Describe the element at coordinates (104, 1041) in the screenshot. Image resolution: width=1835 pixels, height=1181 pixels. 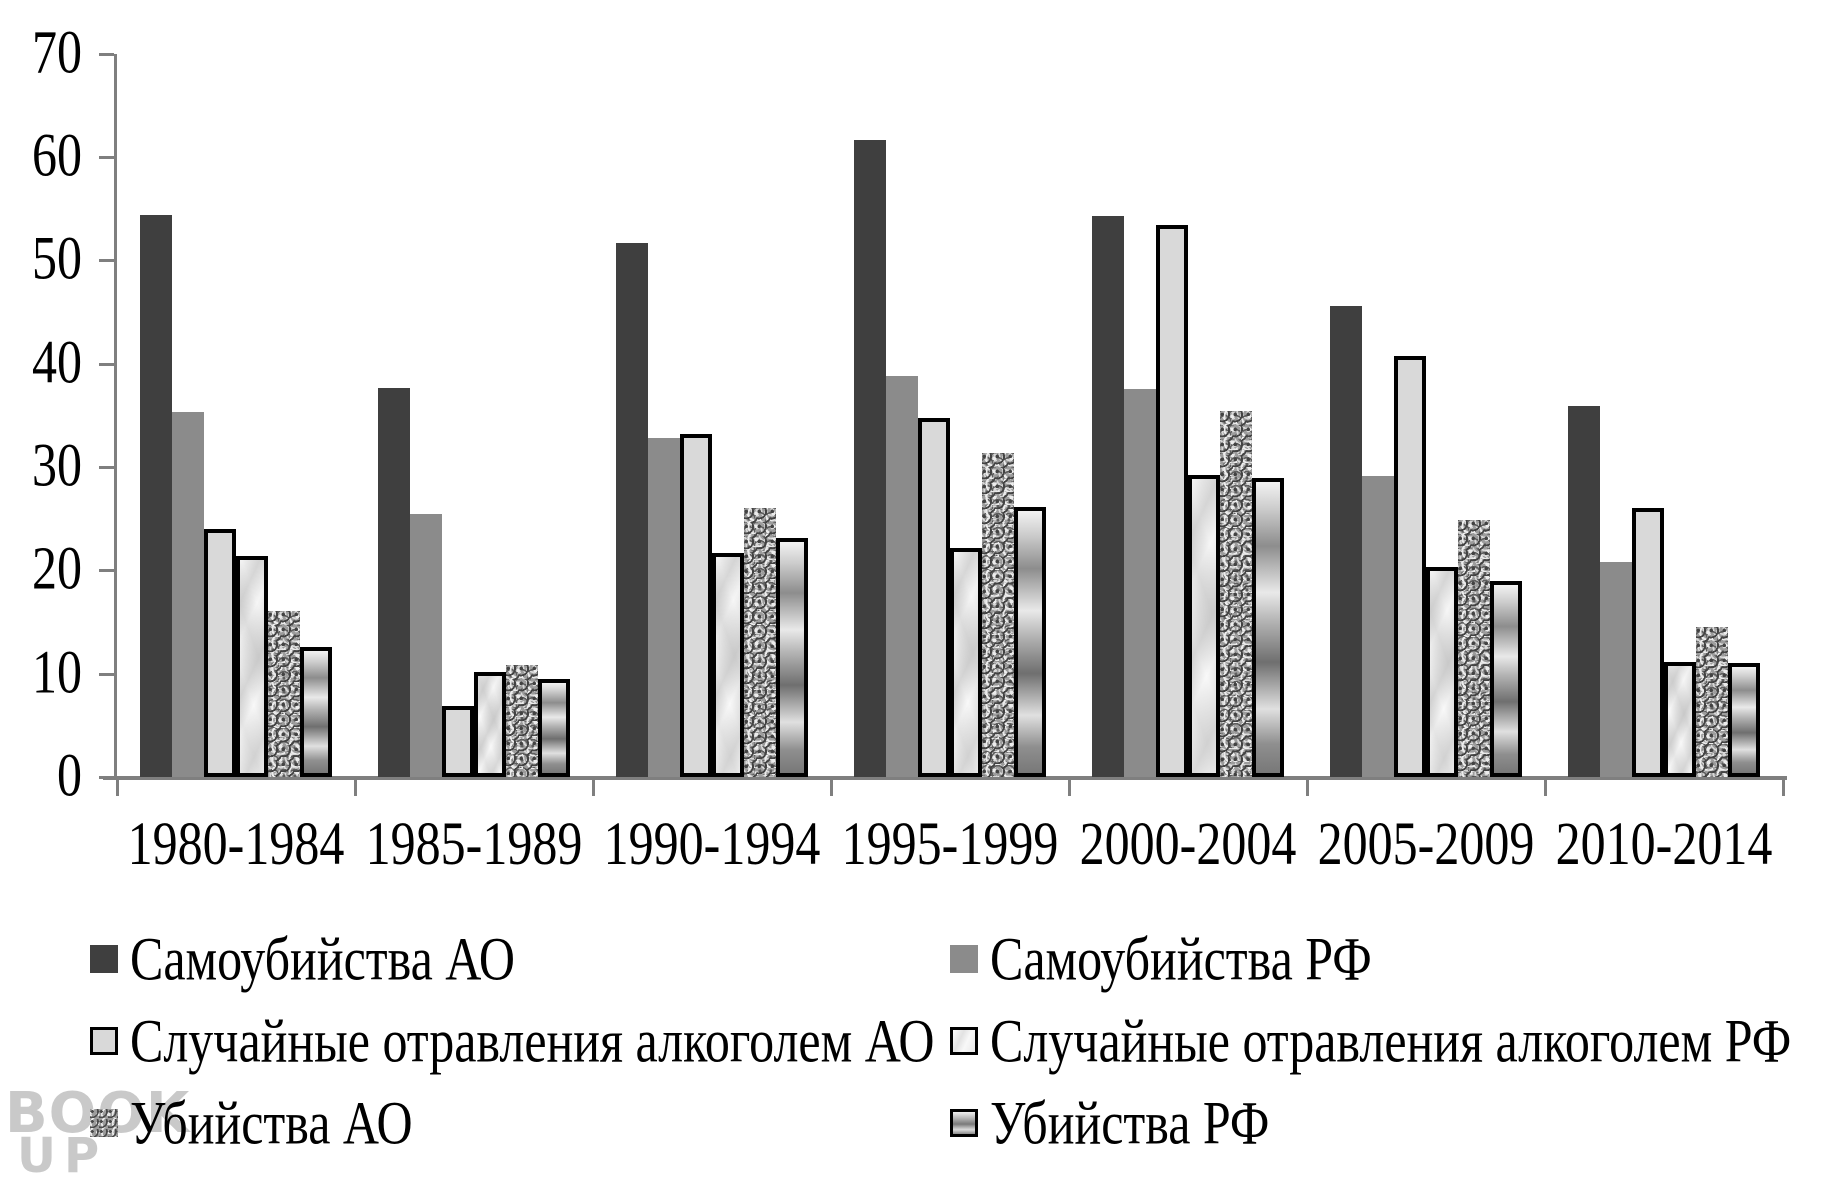
I see `legend-swatch-light-outlined` at that location.